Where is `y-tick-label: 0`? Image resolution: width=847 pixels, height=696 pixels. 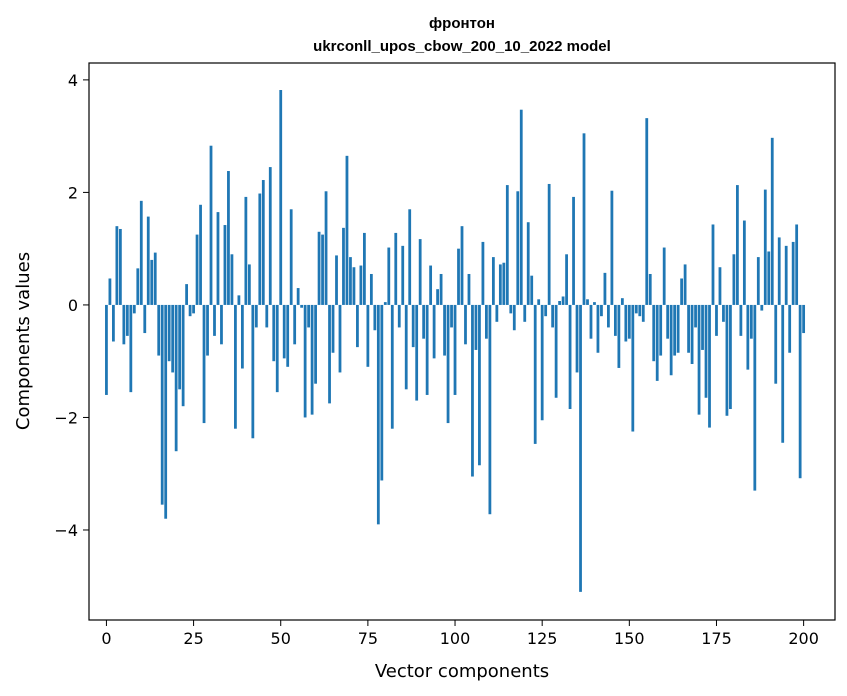 y-tick-label: 0 is located at coordinates (73, 305).